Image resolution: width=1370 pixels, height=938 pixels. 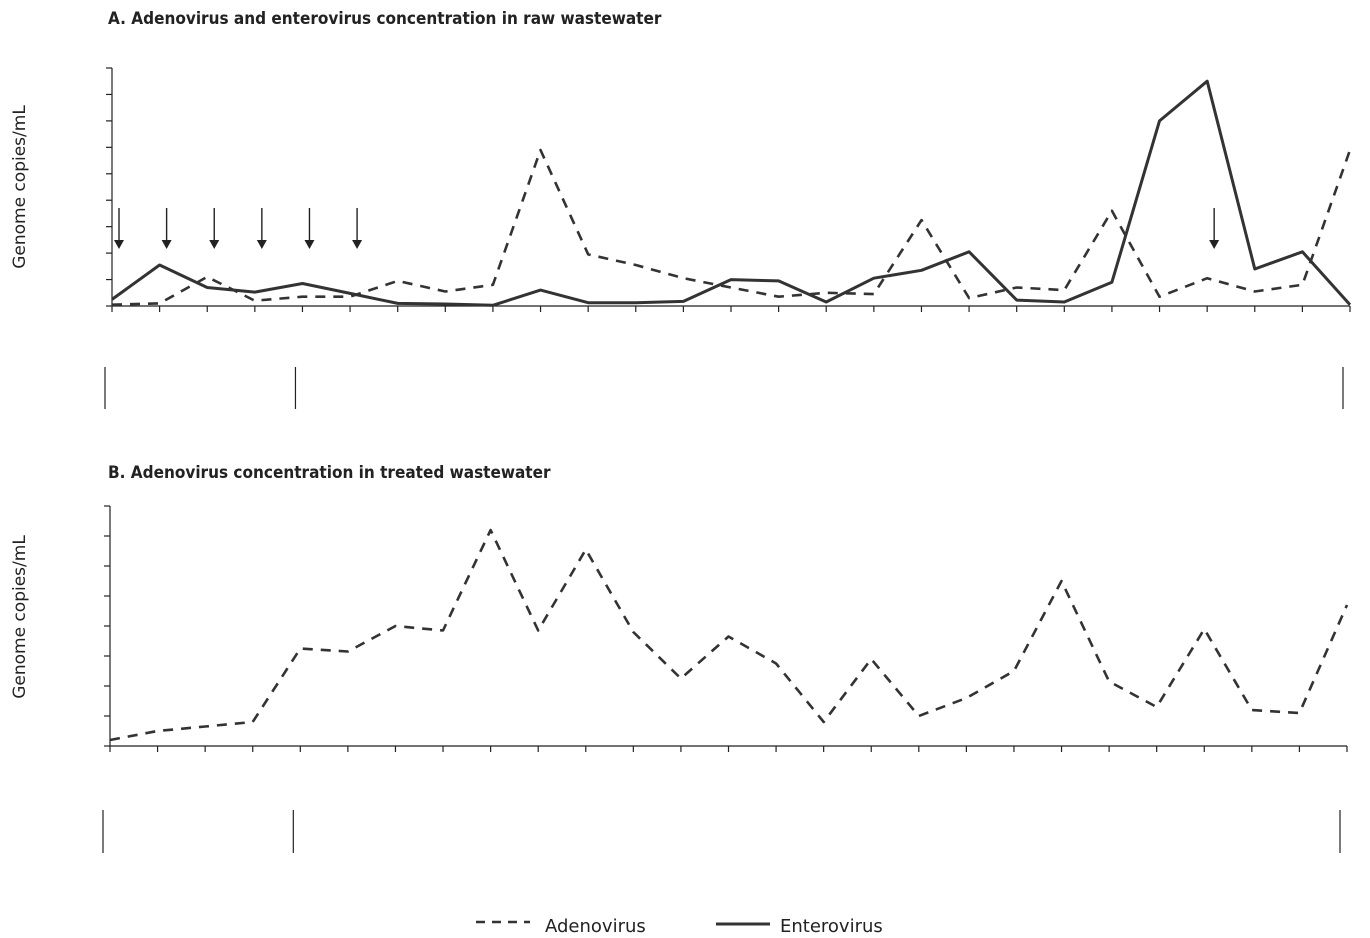 I want to click on panel-b-y-axis-label: Genome copies/mL, so click(x=20, y=617).